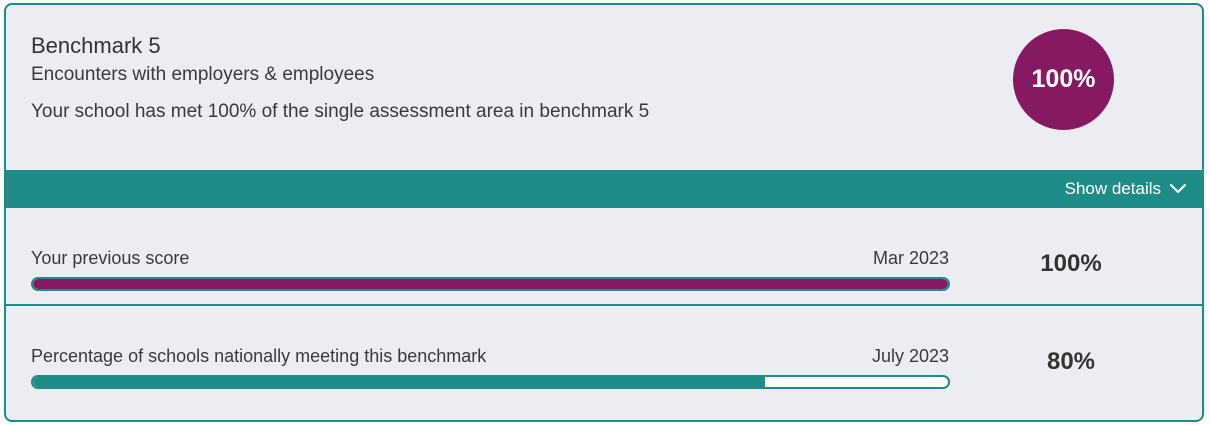 The height and width of the screenshot is (426, 1210). I want to click on score-badge: 100%, so click(1063, 79).